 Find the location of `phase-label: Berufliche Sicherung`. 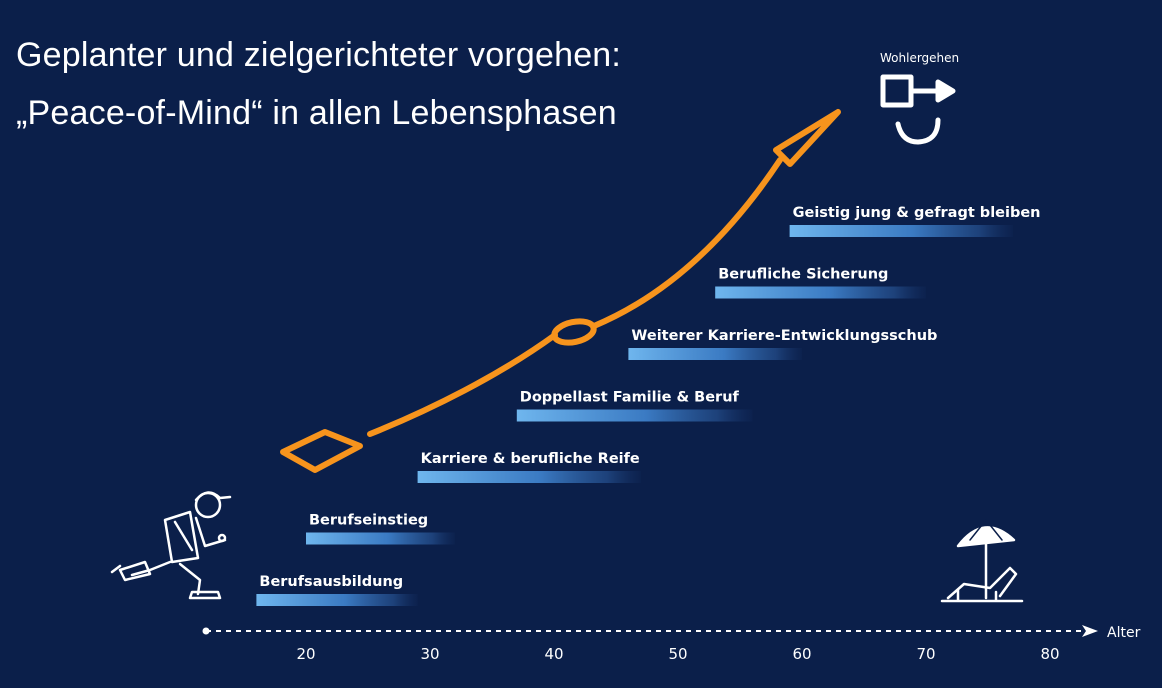

phase-label: Berufliche Sicherung is located at coordinates (803, 275).